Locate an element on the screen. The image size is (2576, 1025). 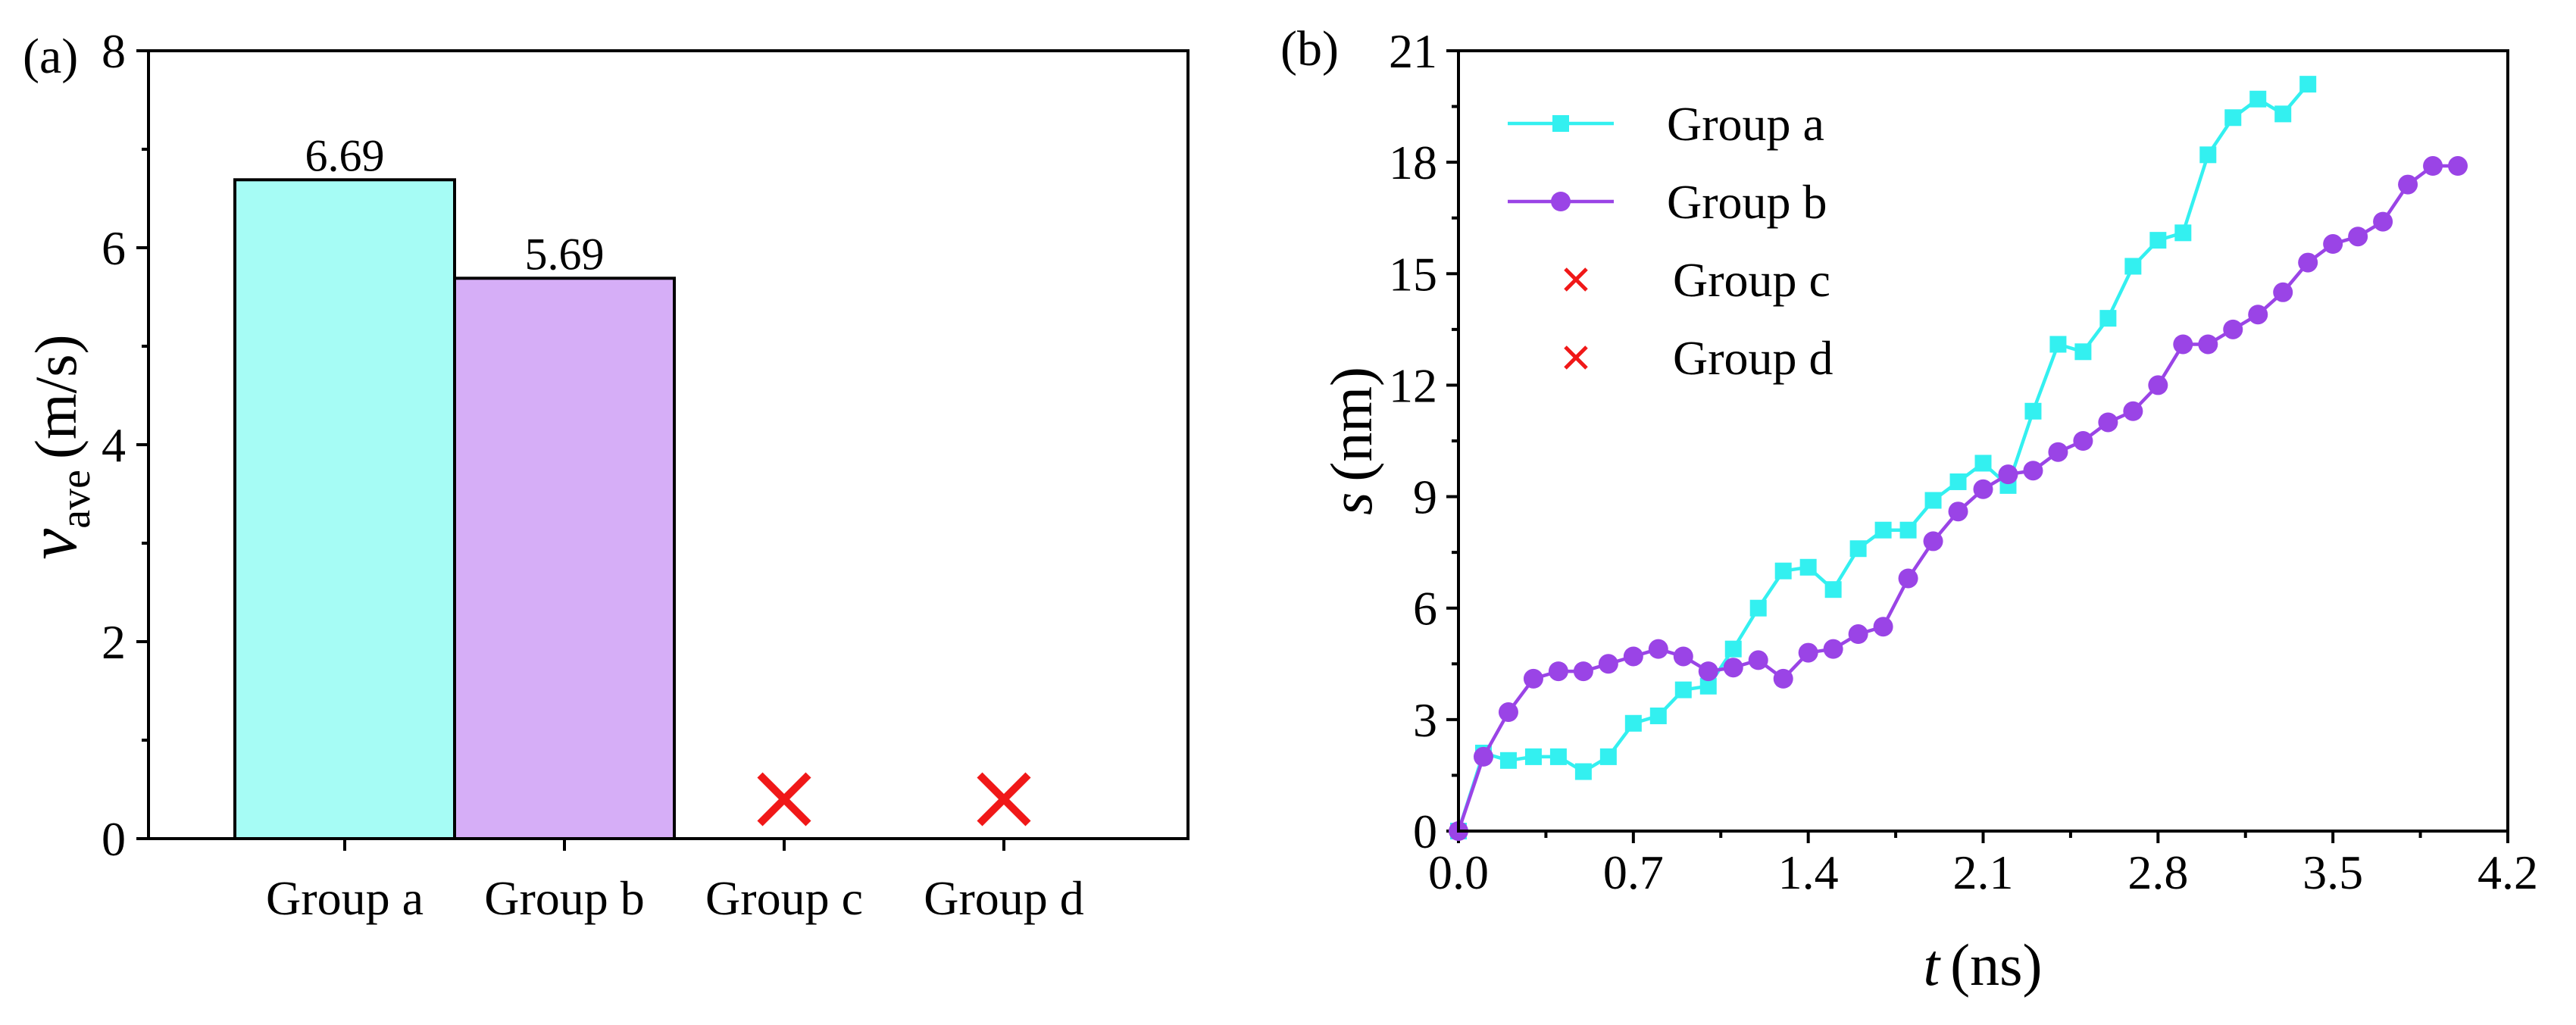
legend-item-group-b: Group b is located at coordinates (1668, 202).